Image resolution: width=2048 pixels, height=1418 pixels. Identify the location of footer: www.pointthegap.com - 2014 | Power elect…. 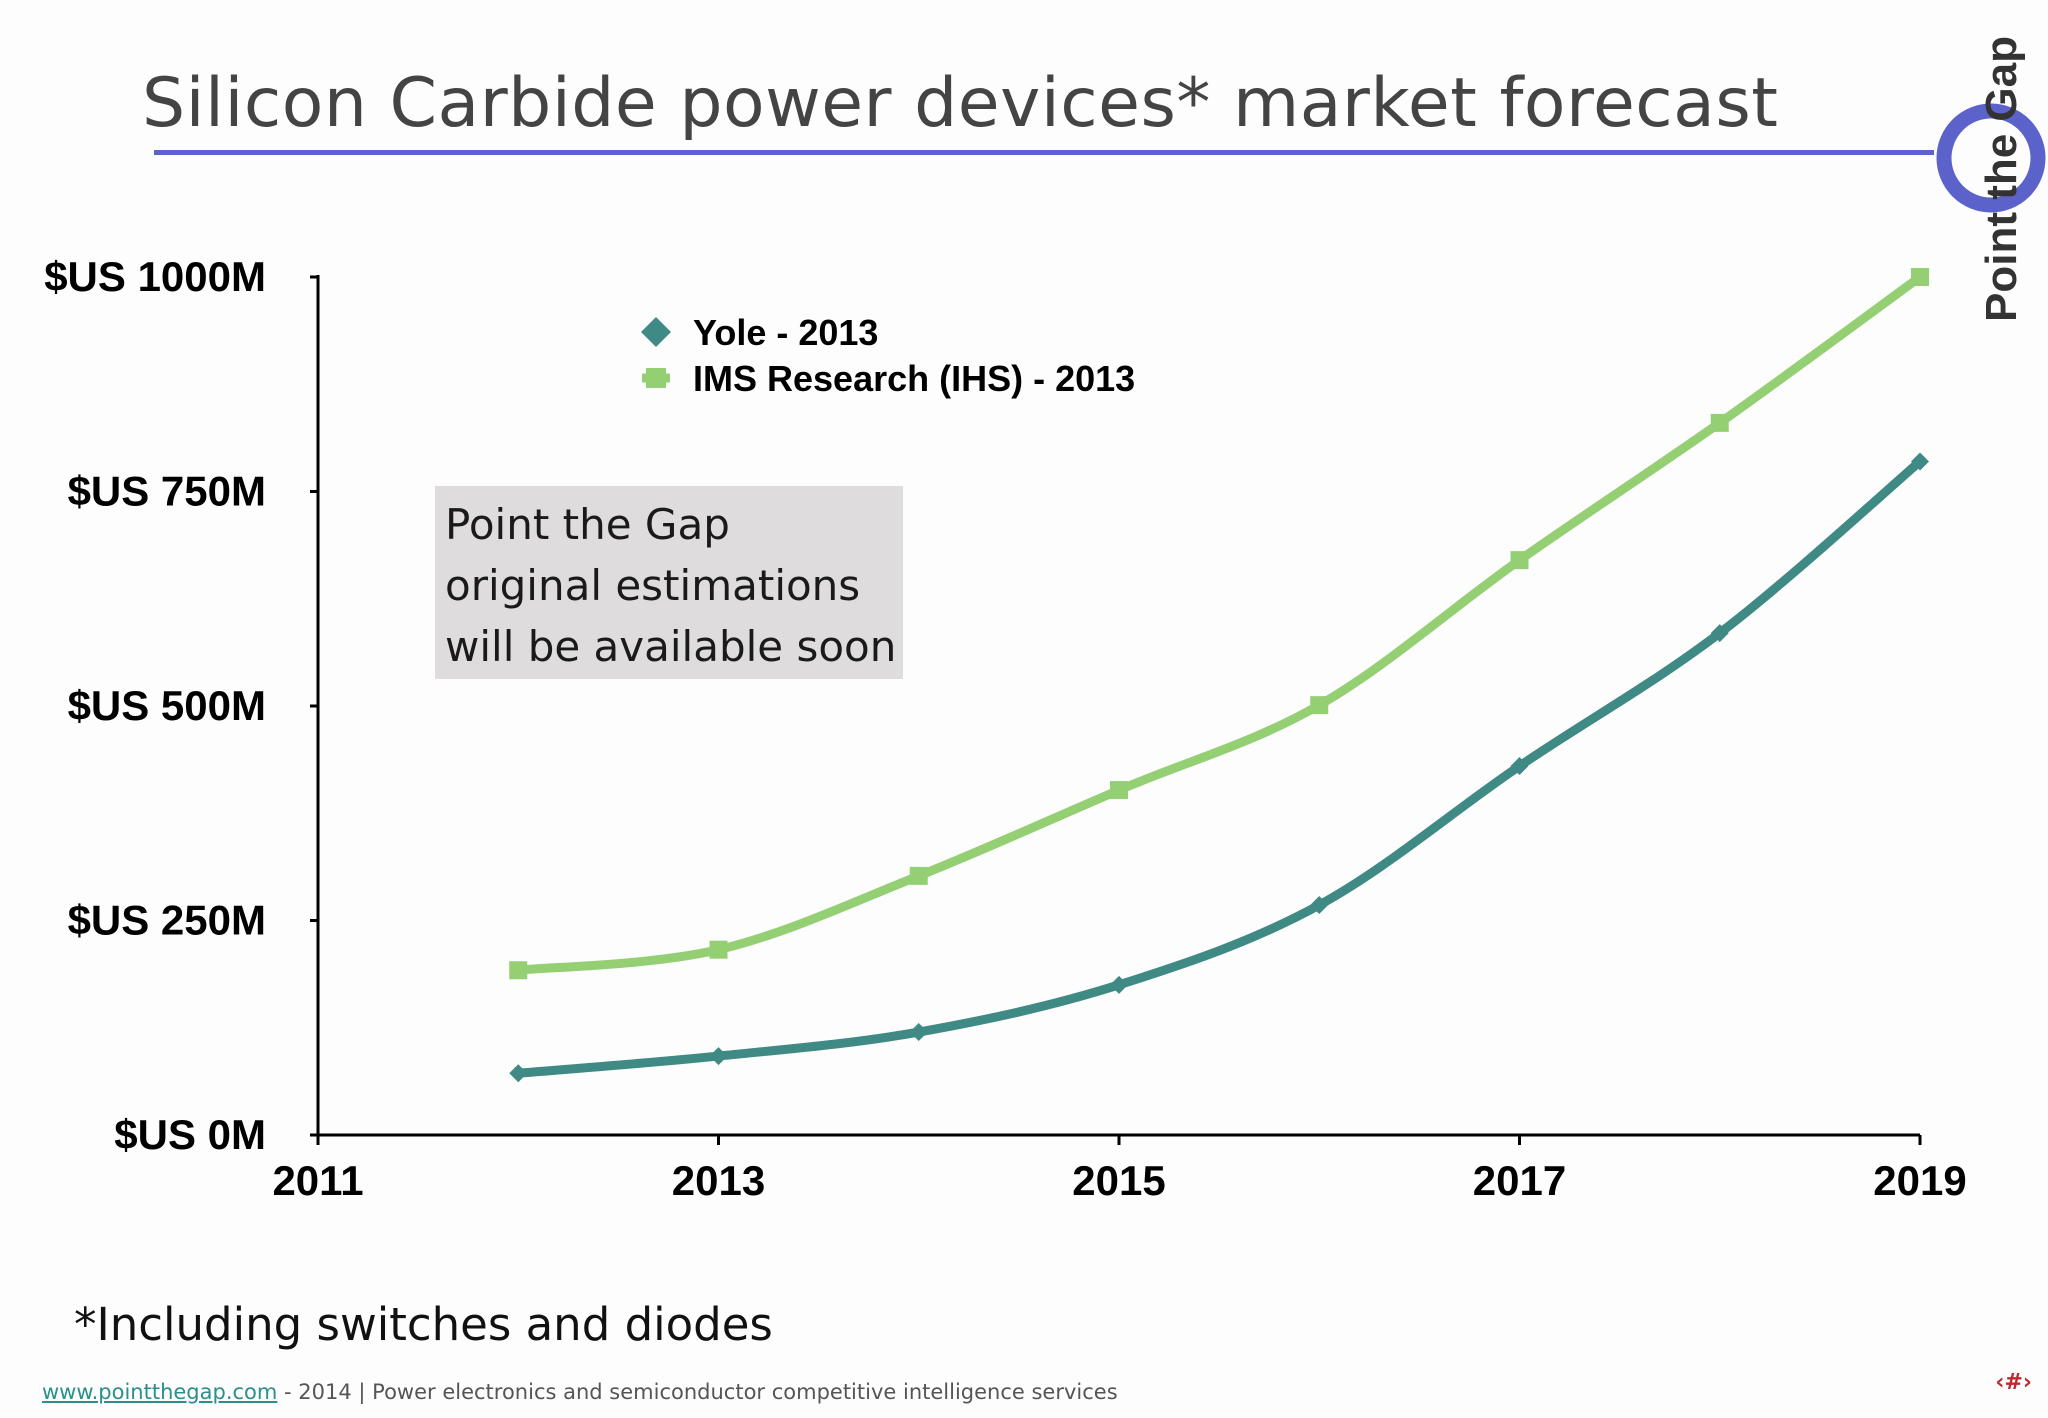
(580, 1392).